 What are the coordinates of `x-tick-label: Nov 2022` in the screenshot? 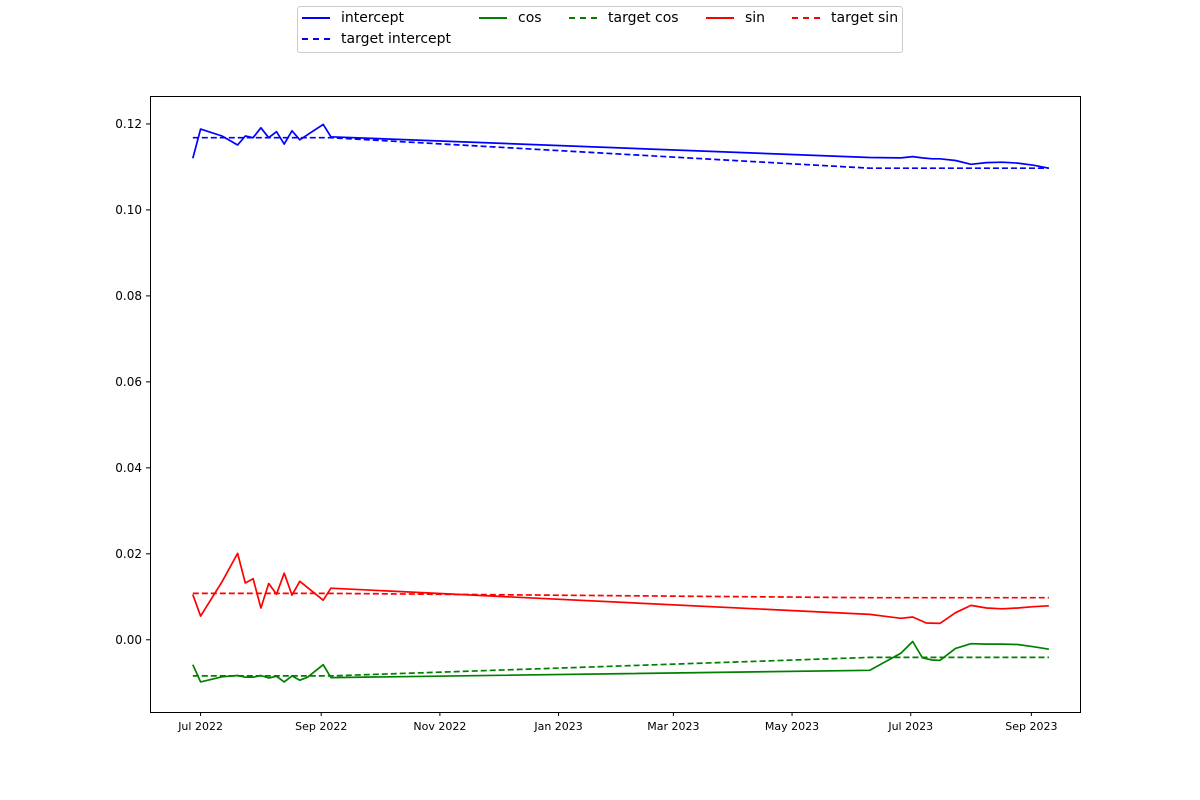 It's located at (439, 726).